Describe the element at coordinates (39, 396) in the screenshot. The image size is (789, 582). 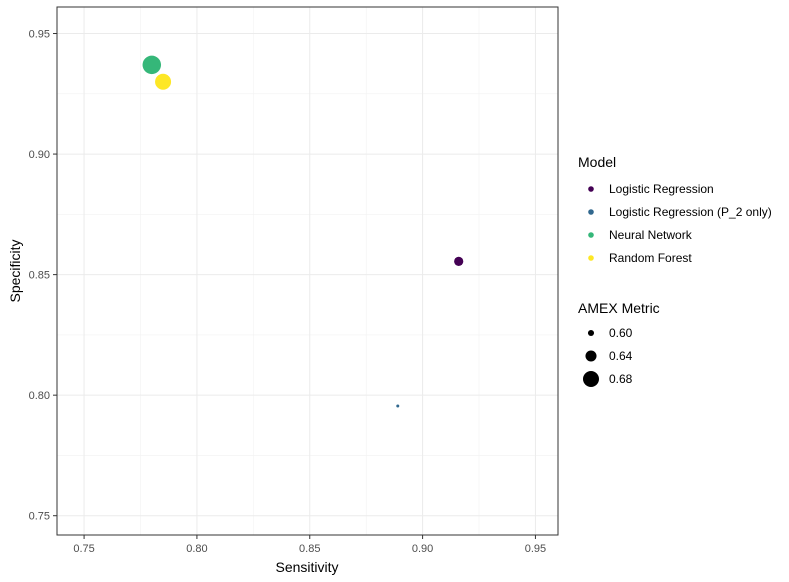
I see `y-tick-label: 0.80` at that location.